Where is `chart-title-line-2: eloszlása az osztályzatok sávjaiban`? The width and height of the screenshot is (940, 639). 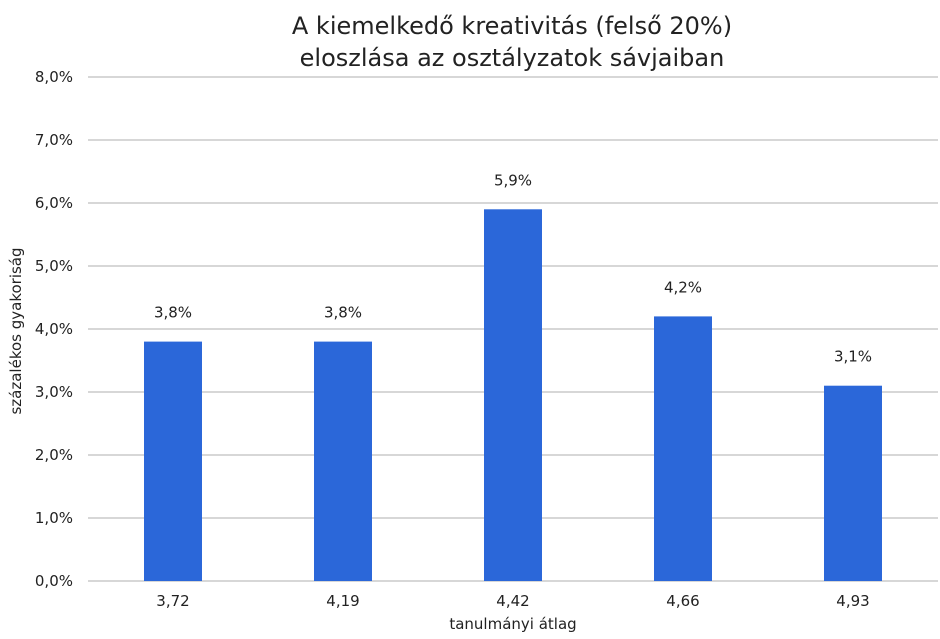 chart-title-line-2: eloszlása az osztályzatok sávjaiban is located at coordinates (512, 58).